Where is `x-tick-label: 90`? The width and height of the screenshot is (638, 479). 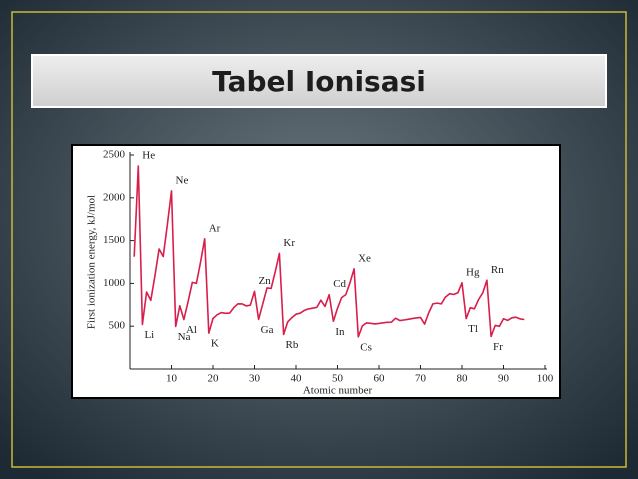 x-tick-label: 90 is located at coordinates (504, 379).